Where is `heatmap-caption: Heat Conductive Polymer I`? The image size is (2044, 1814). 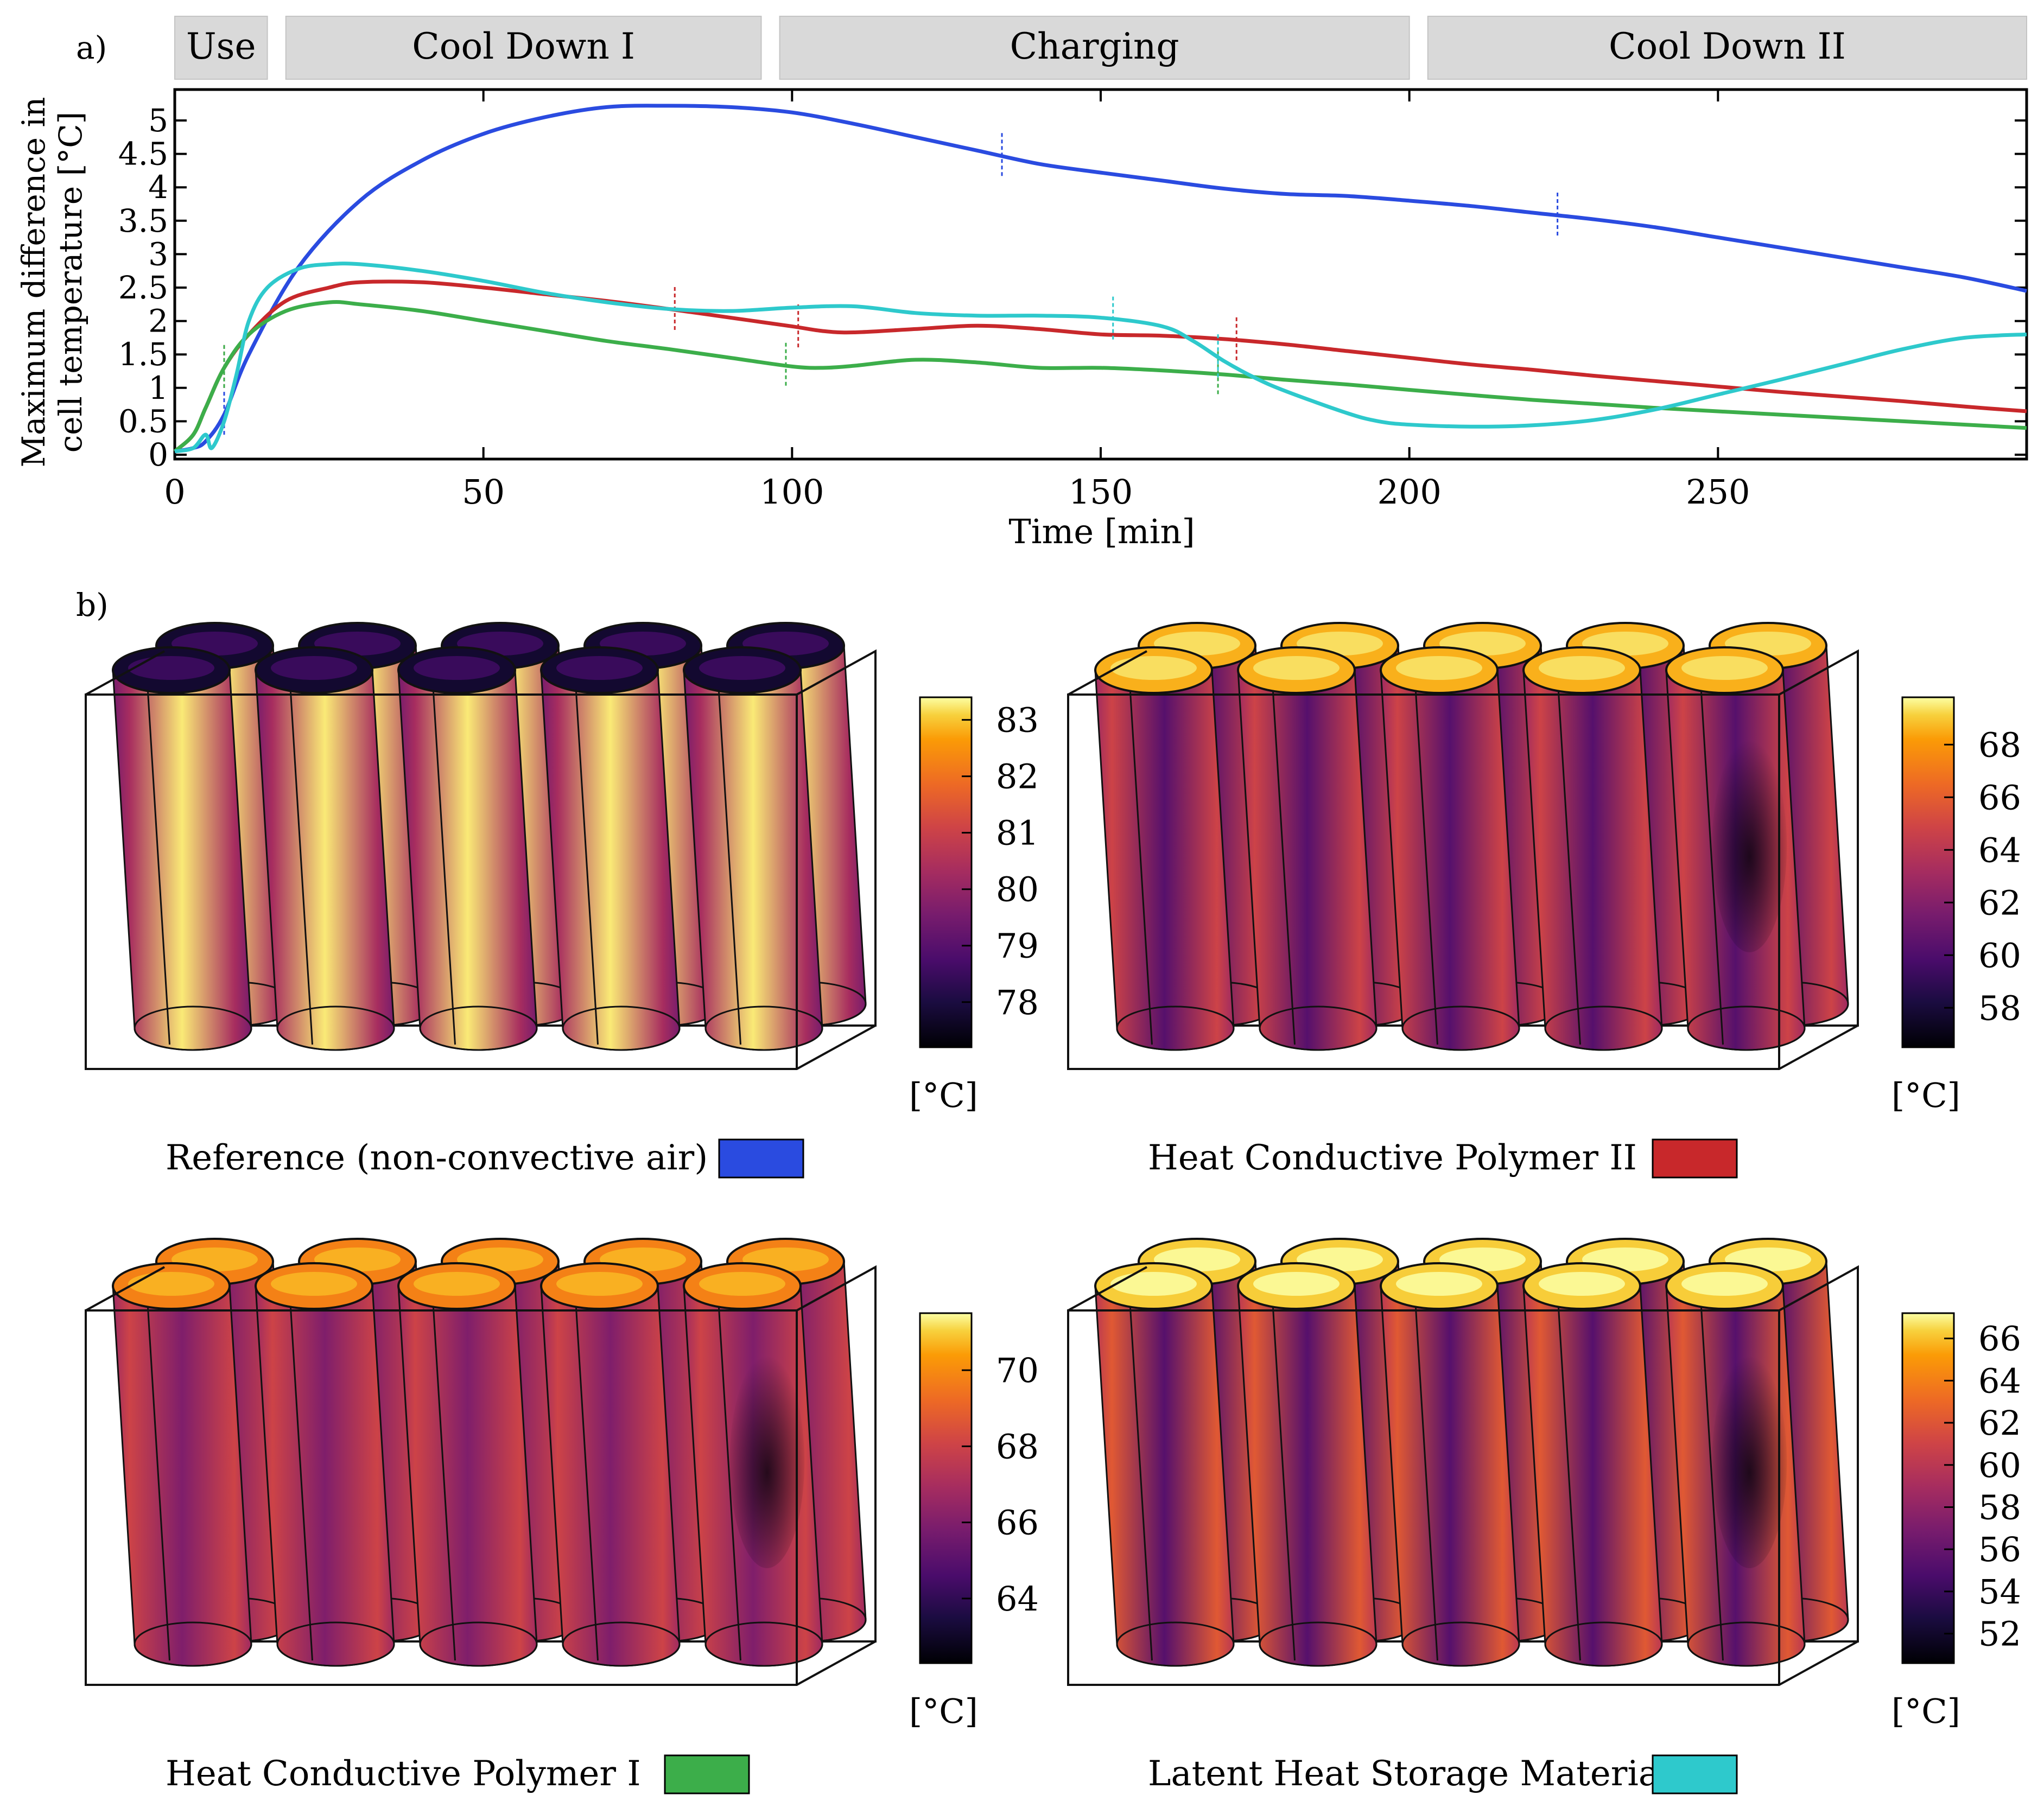 heatmap-caption: Heat Conductive Polymer I is located at coordinates (403, 1774).